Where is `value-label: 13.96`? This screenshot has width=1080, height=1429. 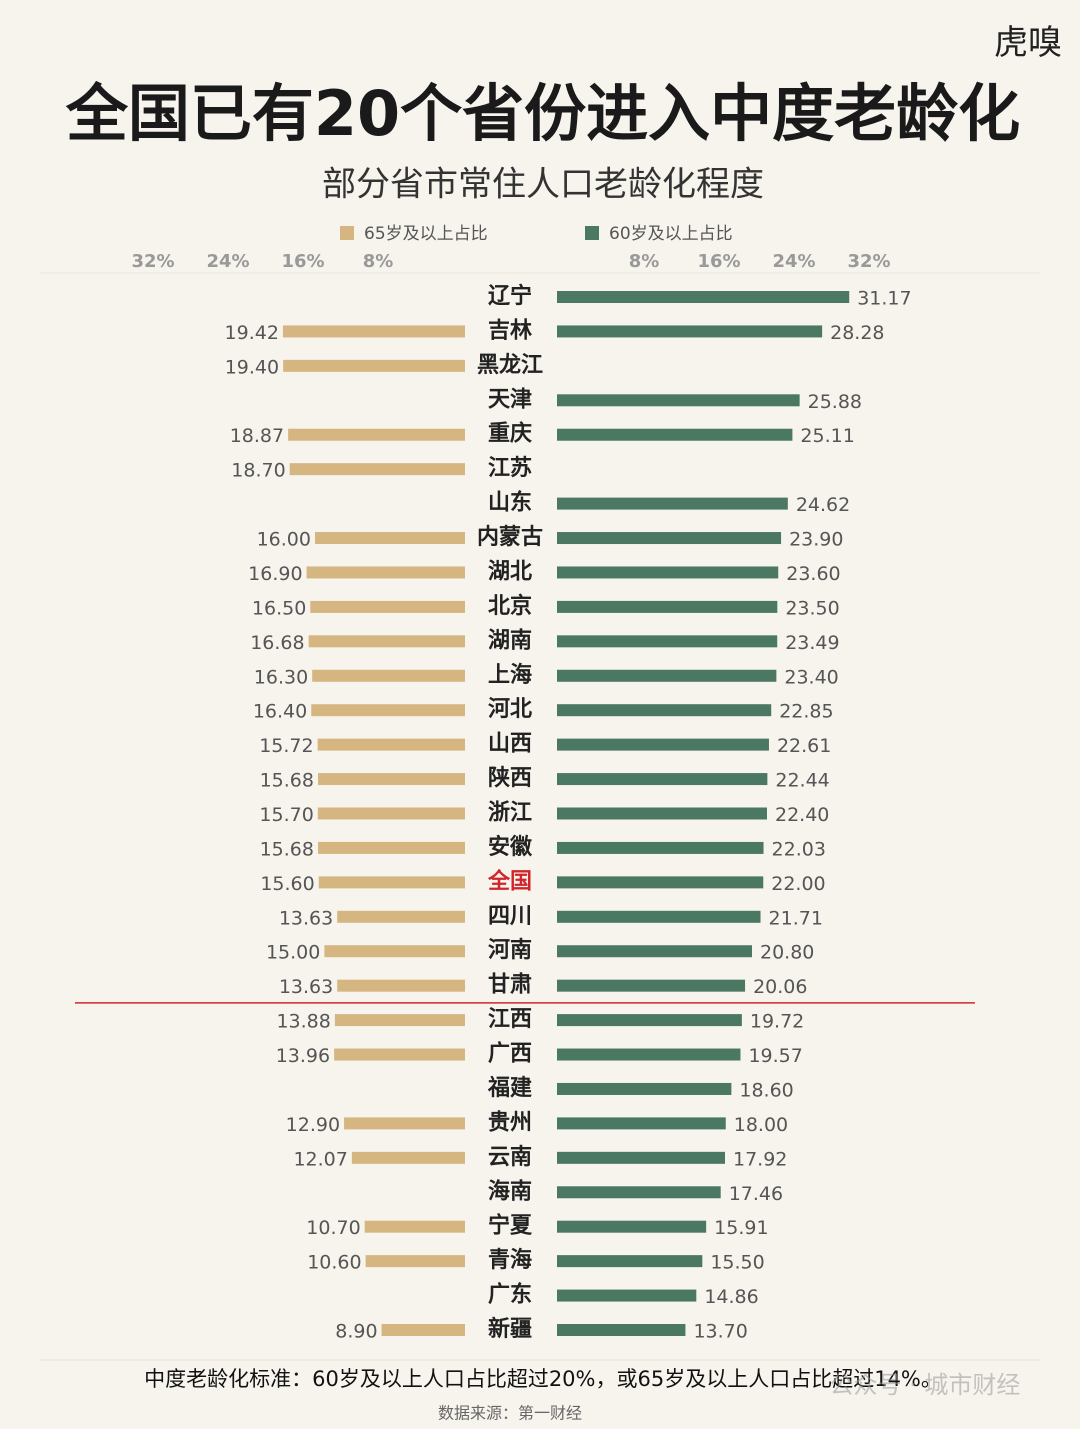
value-label: 13.96 is located at coordinates (303, 1056).